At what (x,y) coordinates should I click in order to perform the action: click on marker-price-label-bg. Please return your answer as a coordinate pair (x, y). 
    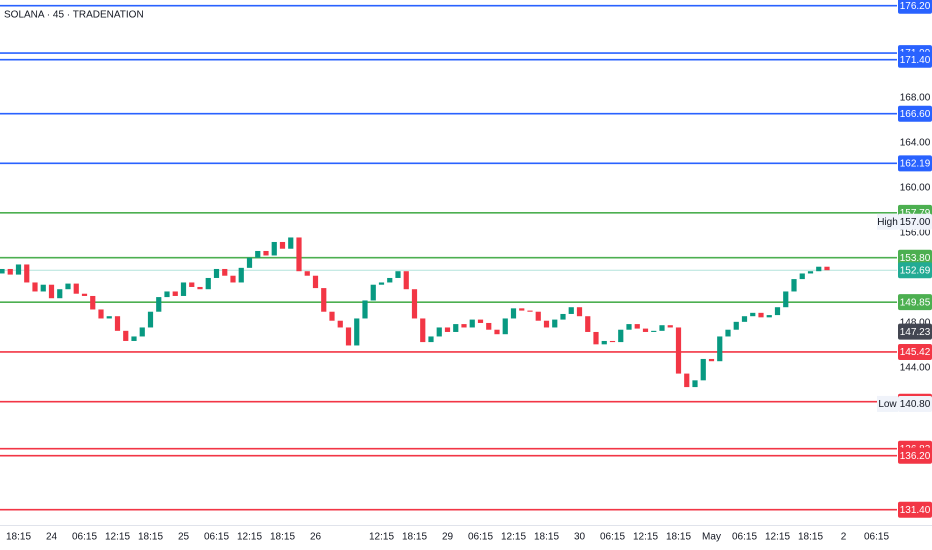
    Looking at the image, I should click on (915, 331).